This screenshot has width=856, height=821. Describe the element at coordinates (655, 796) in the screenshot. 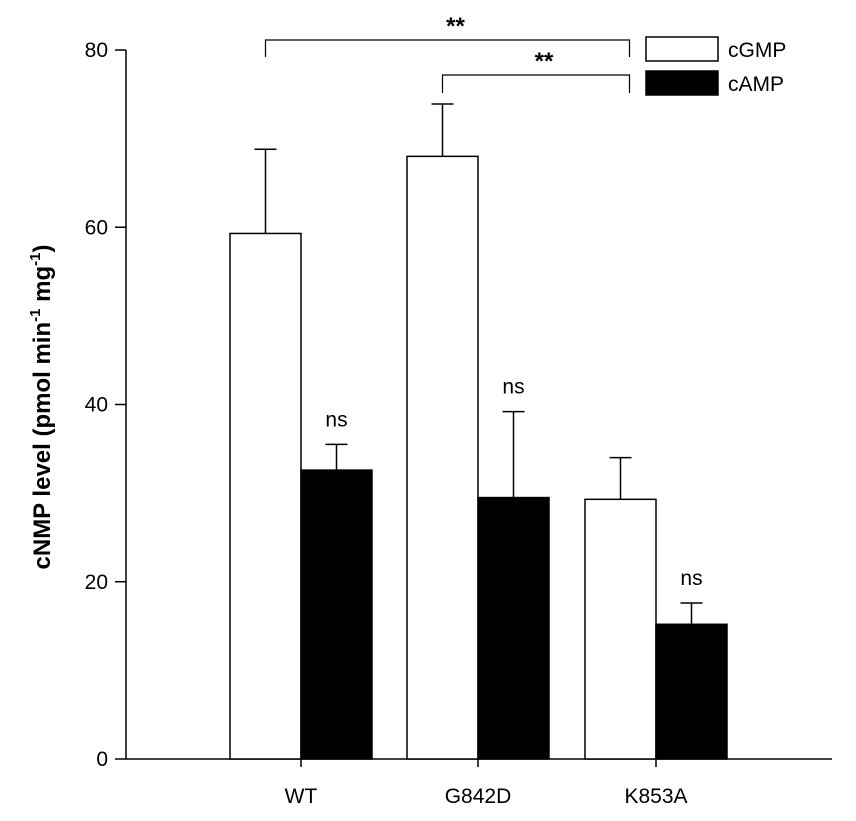

I see `x-tick-label: K853A` at that location.